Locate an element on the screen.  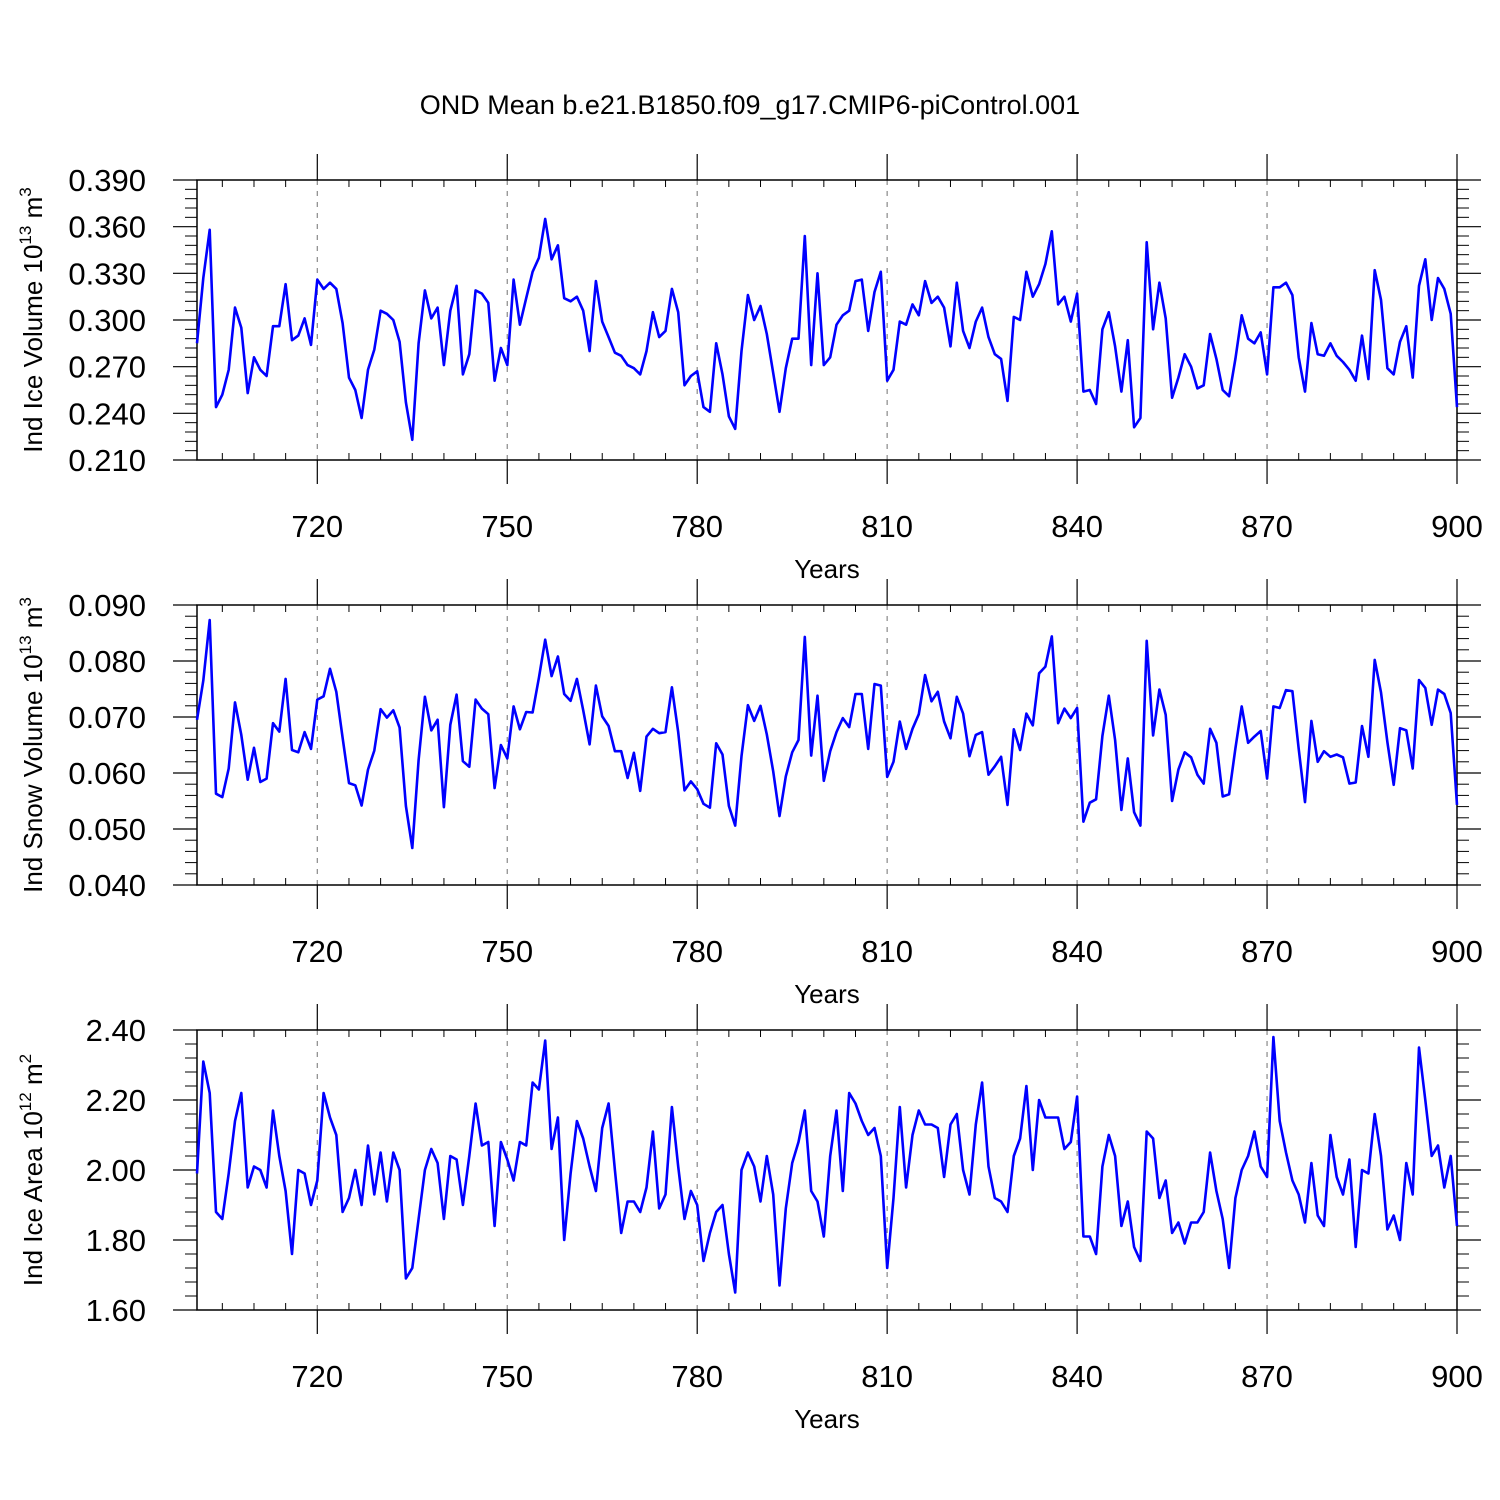
y-label-main: Ind Snow Volume 10 is located at coordinates (33, 773).